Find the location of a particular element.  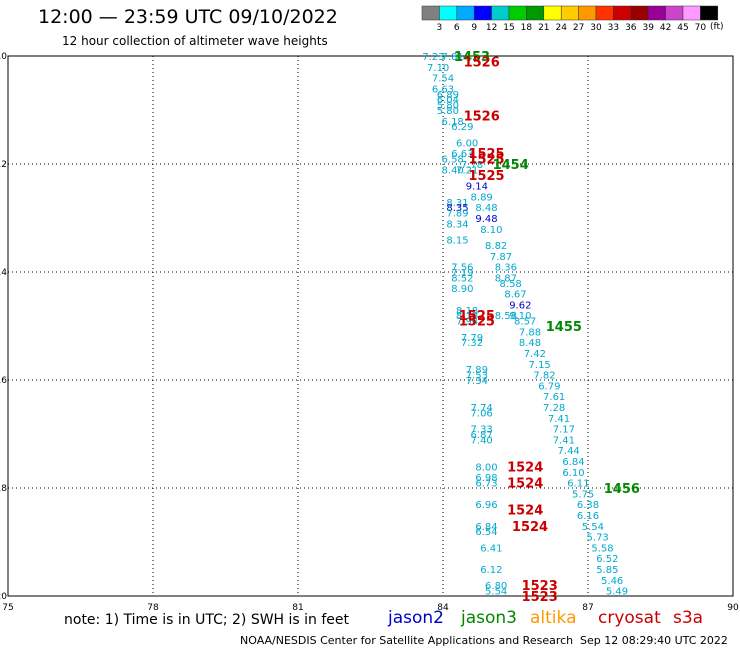

wave-height-label: 7.42 is located at coordinates (535, 354).